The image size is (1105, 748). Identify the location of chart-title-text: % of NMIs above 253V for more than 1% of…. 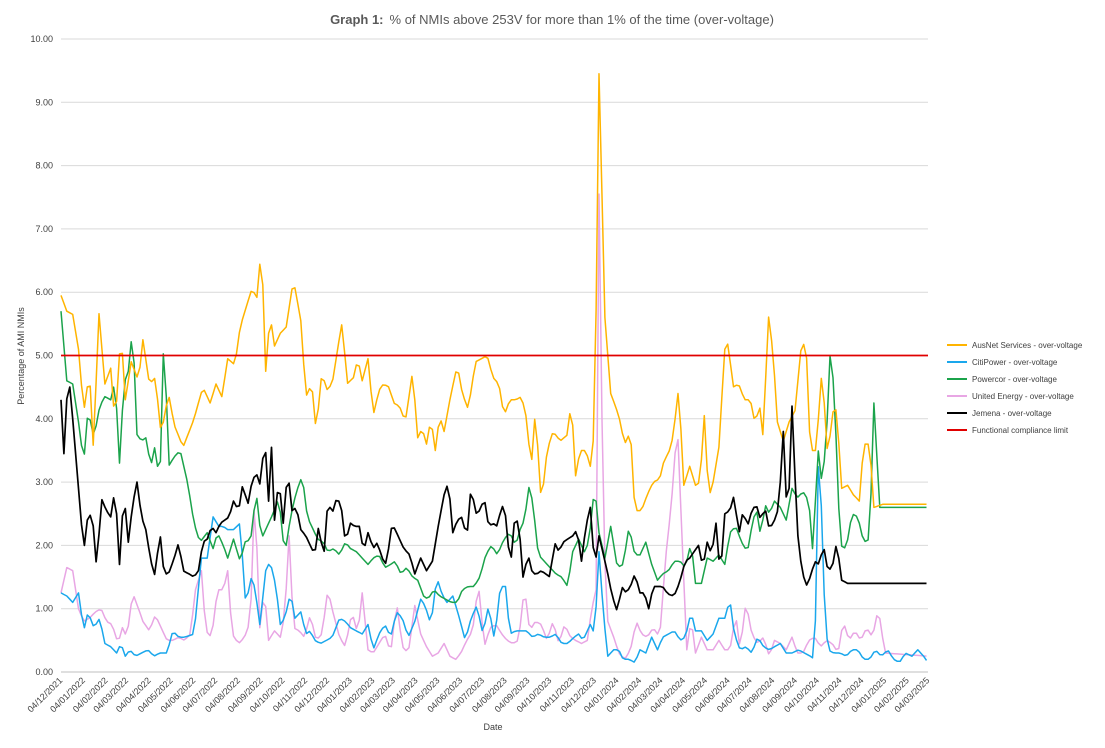
(582, 19).